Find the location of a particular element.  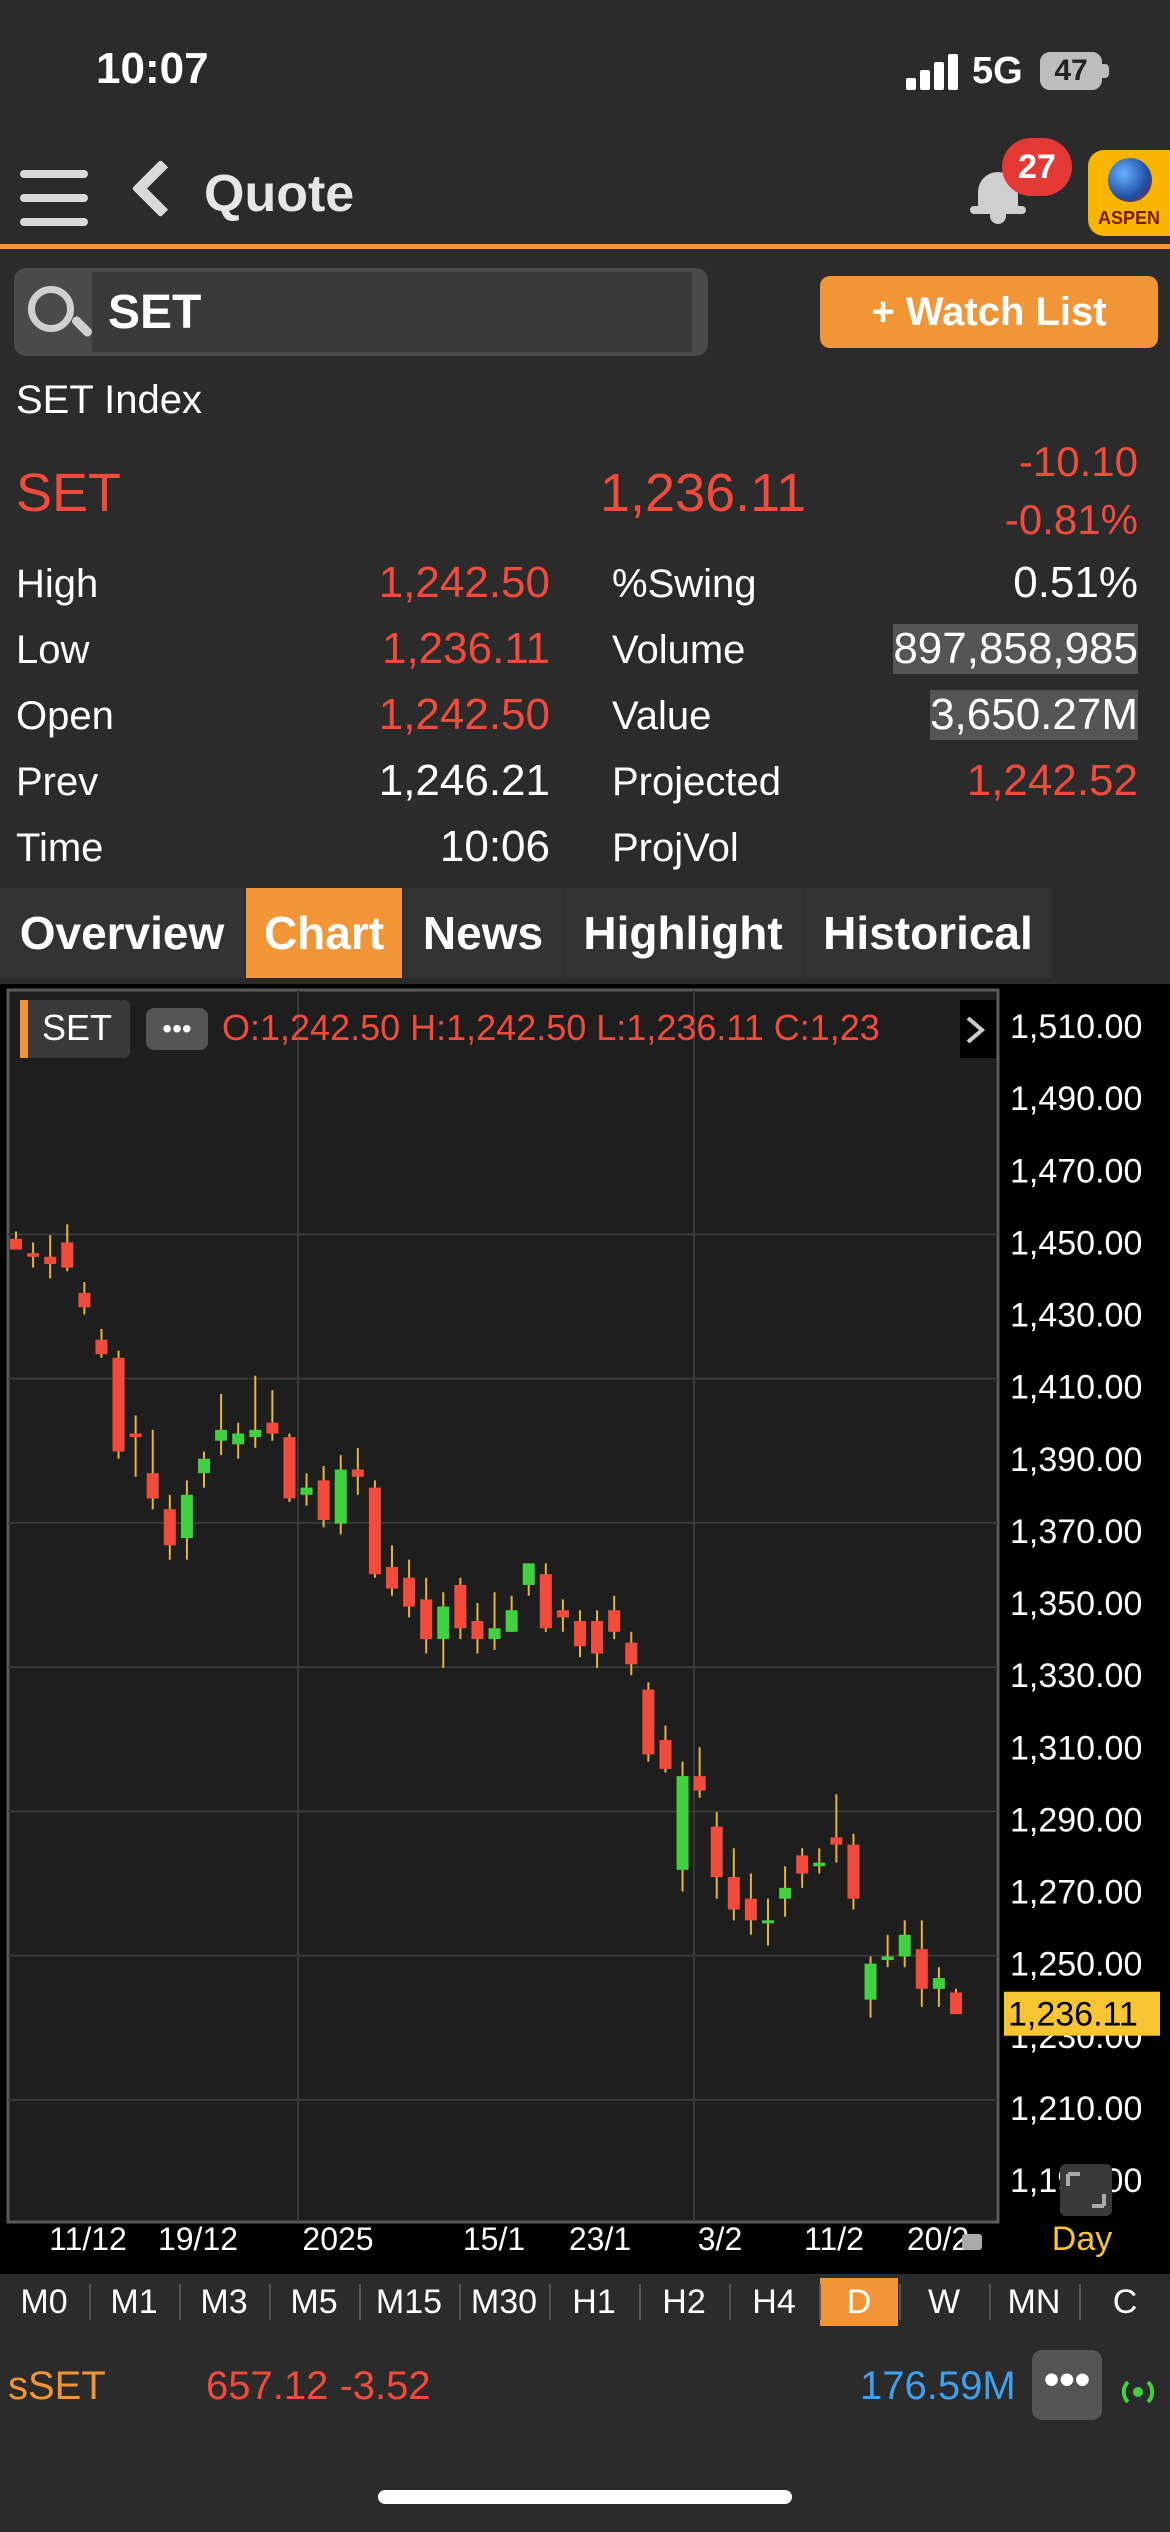

x-axis-label: 23/1 is located at coordinates (600, 2239).